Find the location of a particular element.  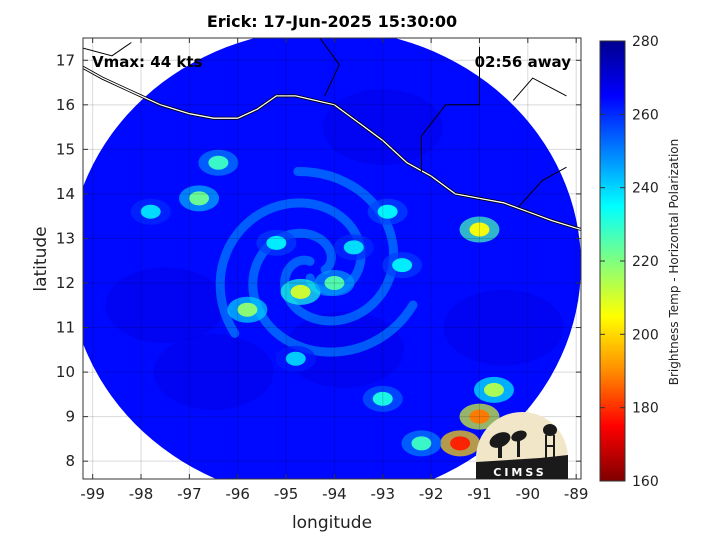

x-tick-label: -91 is located at coordinates (479, 494).